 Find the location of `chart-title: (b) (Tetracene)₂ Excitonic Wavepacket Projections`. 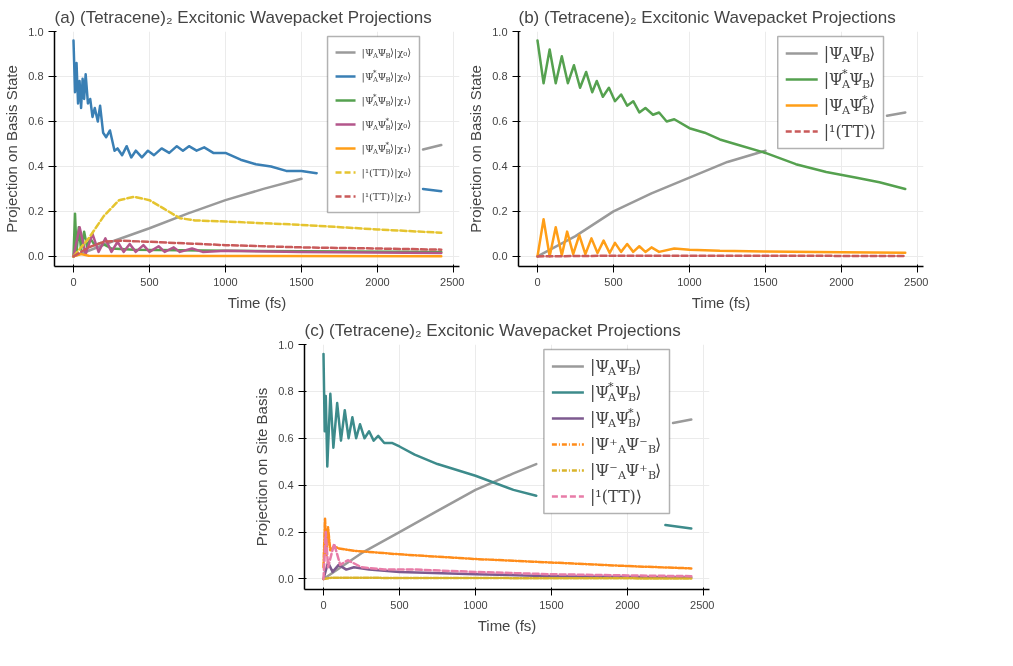

chart-title: (b) (Tetracene)₂ Excitonic Wavepacket Projections is located at coordinates (707, 17).